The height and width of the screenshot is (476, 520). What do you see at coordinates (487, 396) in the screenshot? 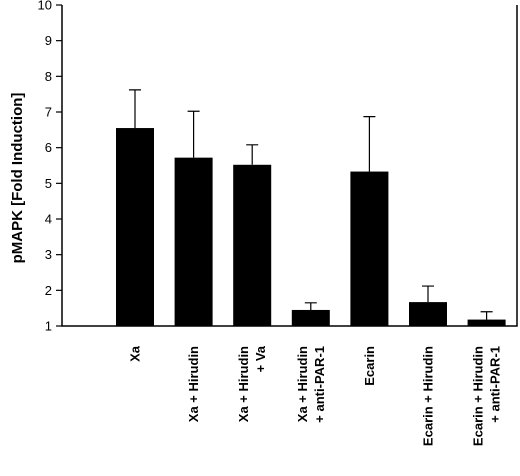
I see `x-tick-label: Ecarin + Hirudin + anti-PAR-1` at bounding box center [487, 396].